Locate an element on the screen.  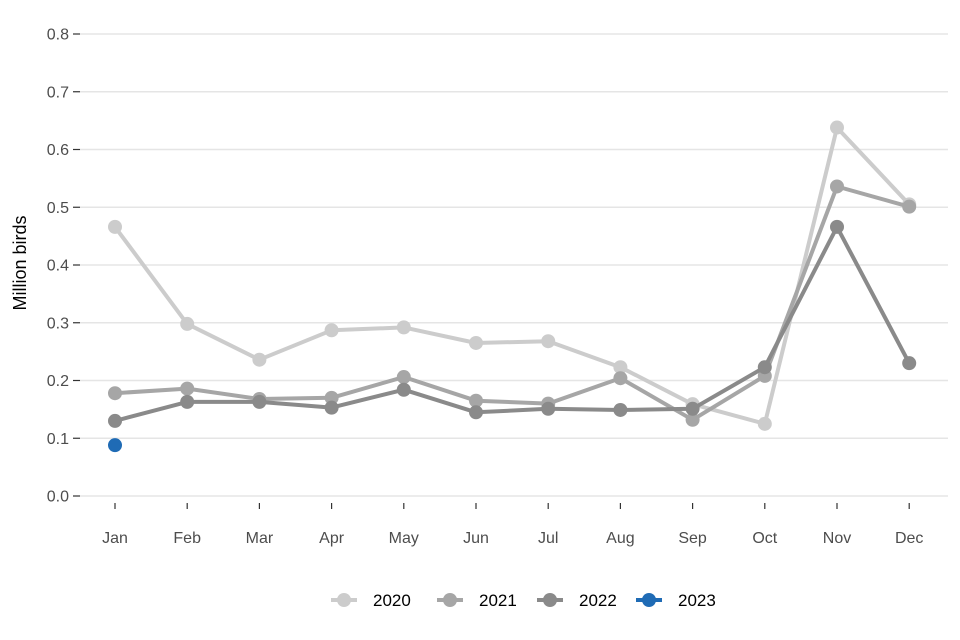
legend: 2020 2021 2022 2023 is located at coordinates (523, 600).